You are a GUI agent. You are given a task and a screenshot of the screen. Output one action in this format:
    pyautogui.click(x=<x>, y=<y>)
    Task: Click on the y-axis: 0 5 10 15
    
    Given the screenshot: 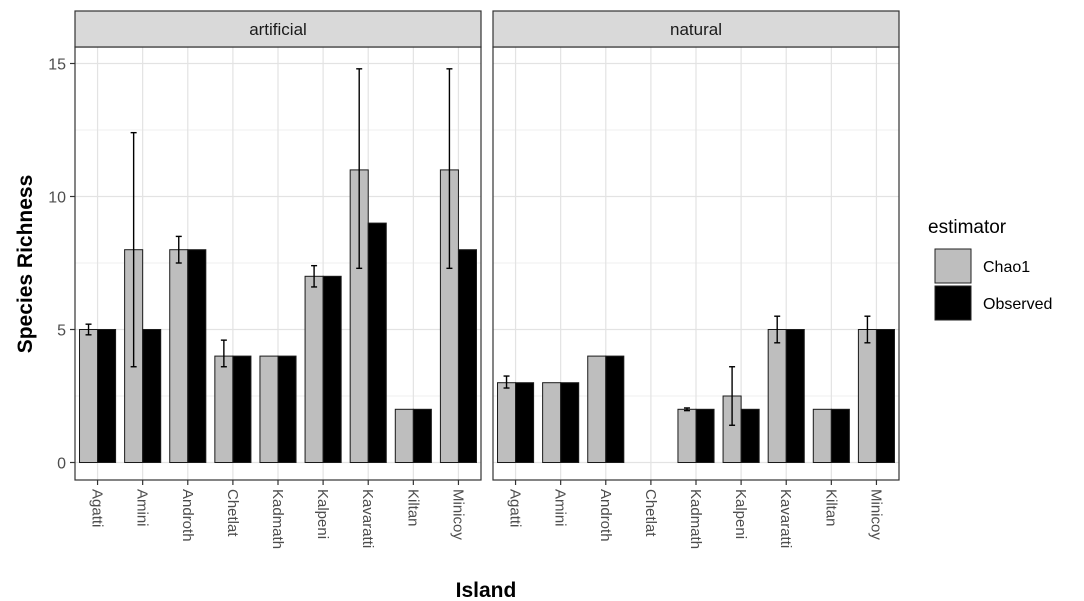 What is the action you would take?
    pyautogui.click(x=61, y=265)
    